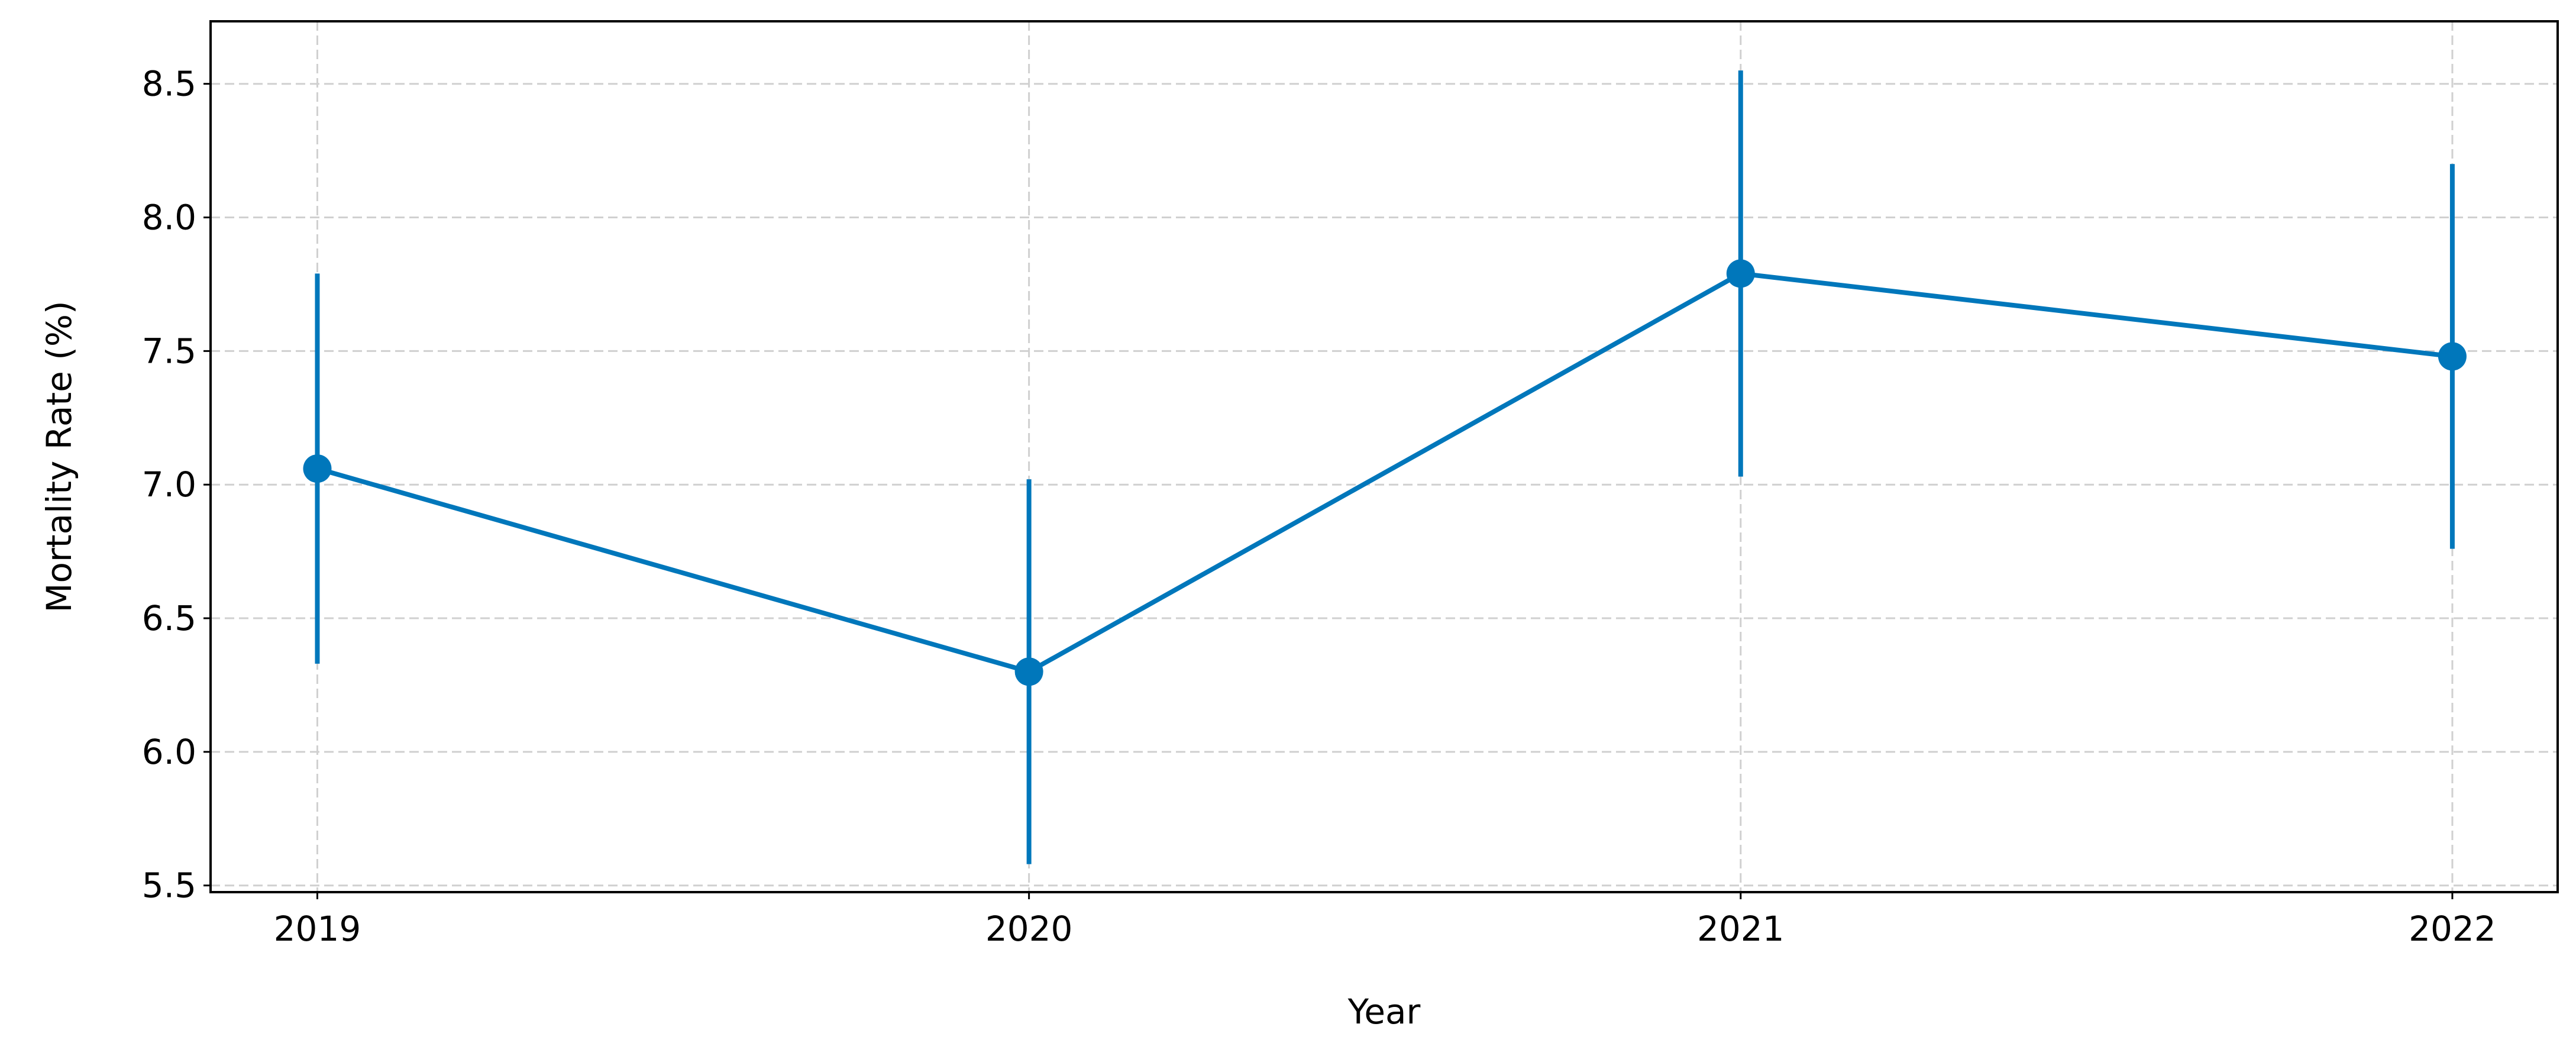 This screenshot has width=2576, height=1043. I want to click on x-tick-label: 2021, so click(1741, 929).